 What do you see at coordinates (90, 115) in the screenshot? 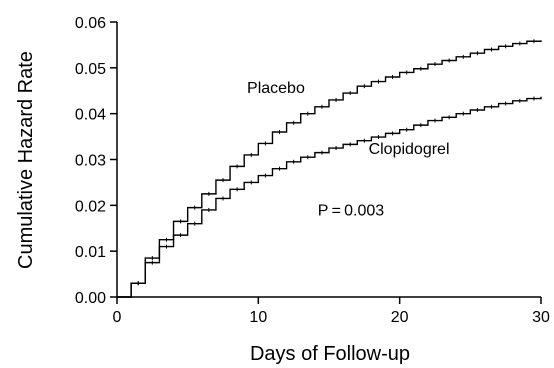
I see `y-tick-label: 0.04` at bounding box center [90, 115].